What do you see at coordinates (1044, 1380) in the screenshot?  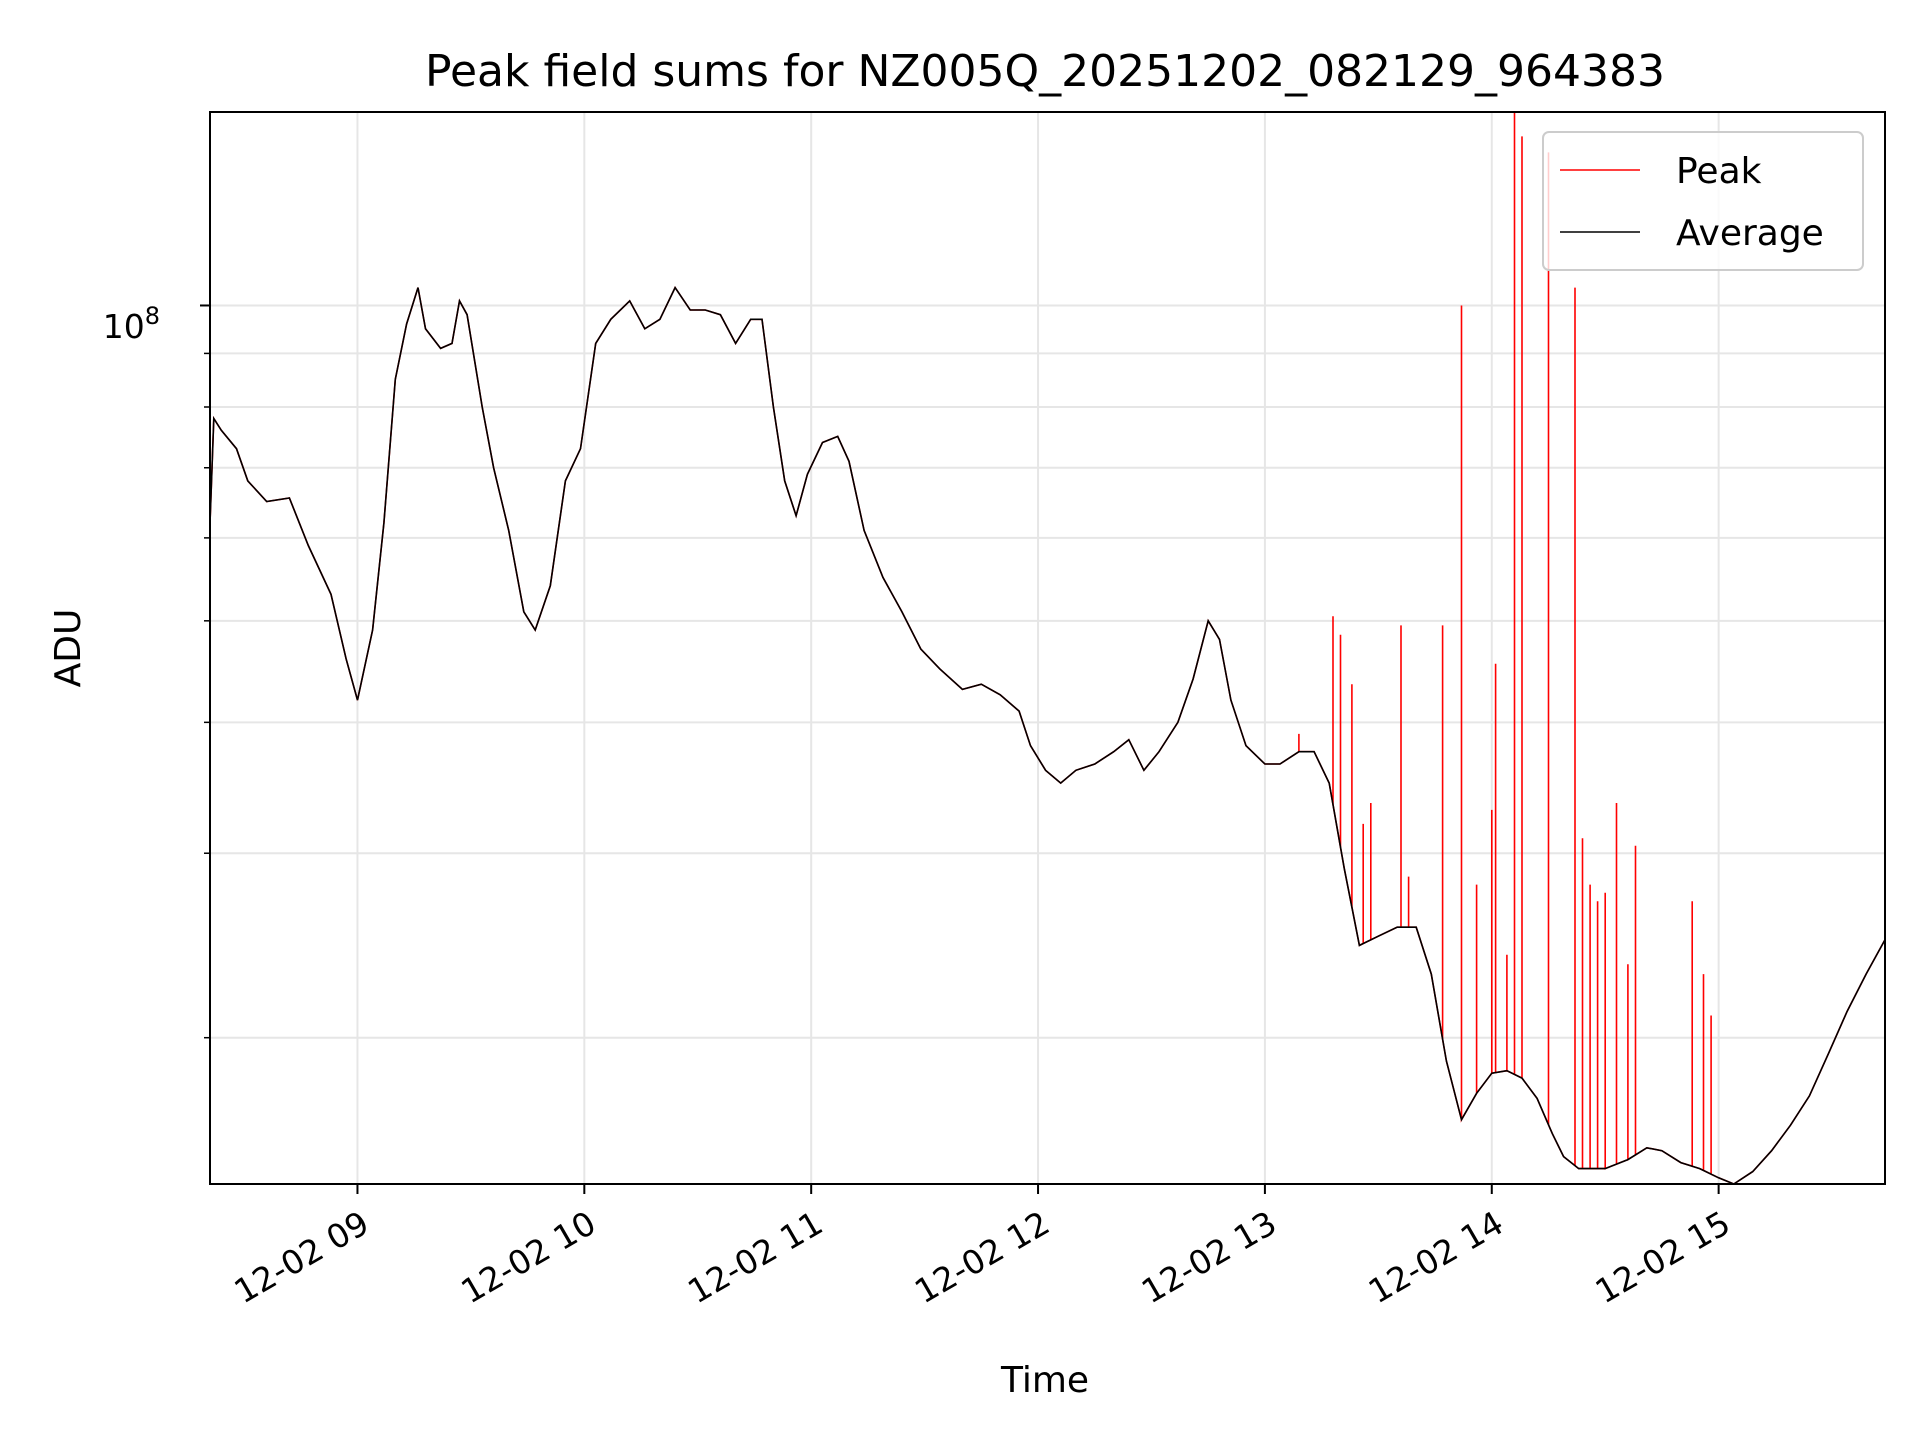 I see `x-axis-label: Time` at bounding box center [1044, 1380].